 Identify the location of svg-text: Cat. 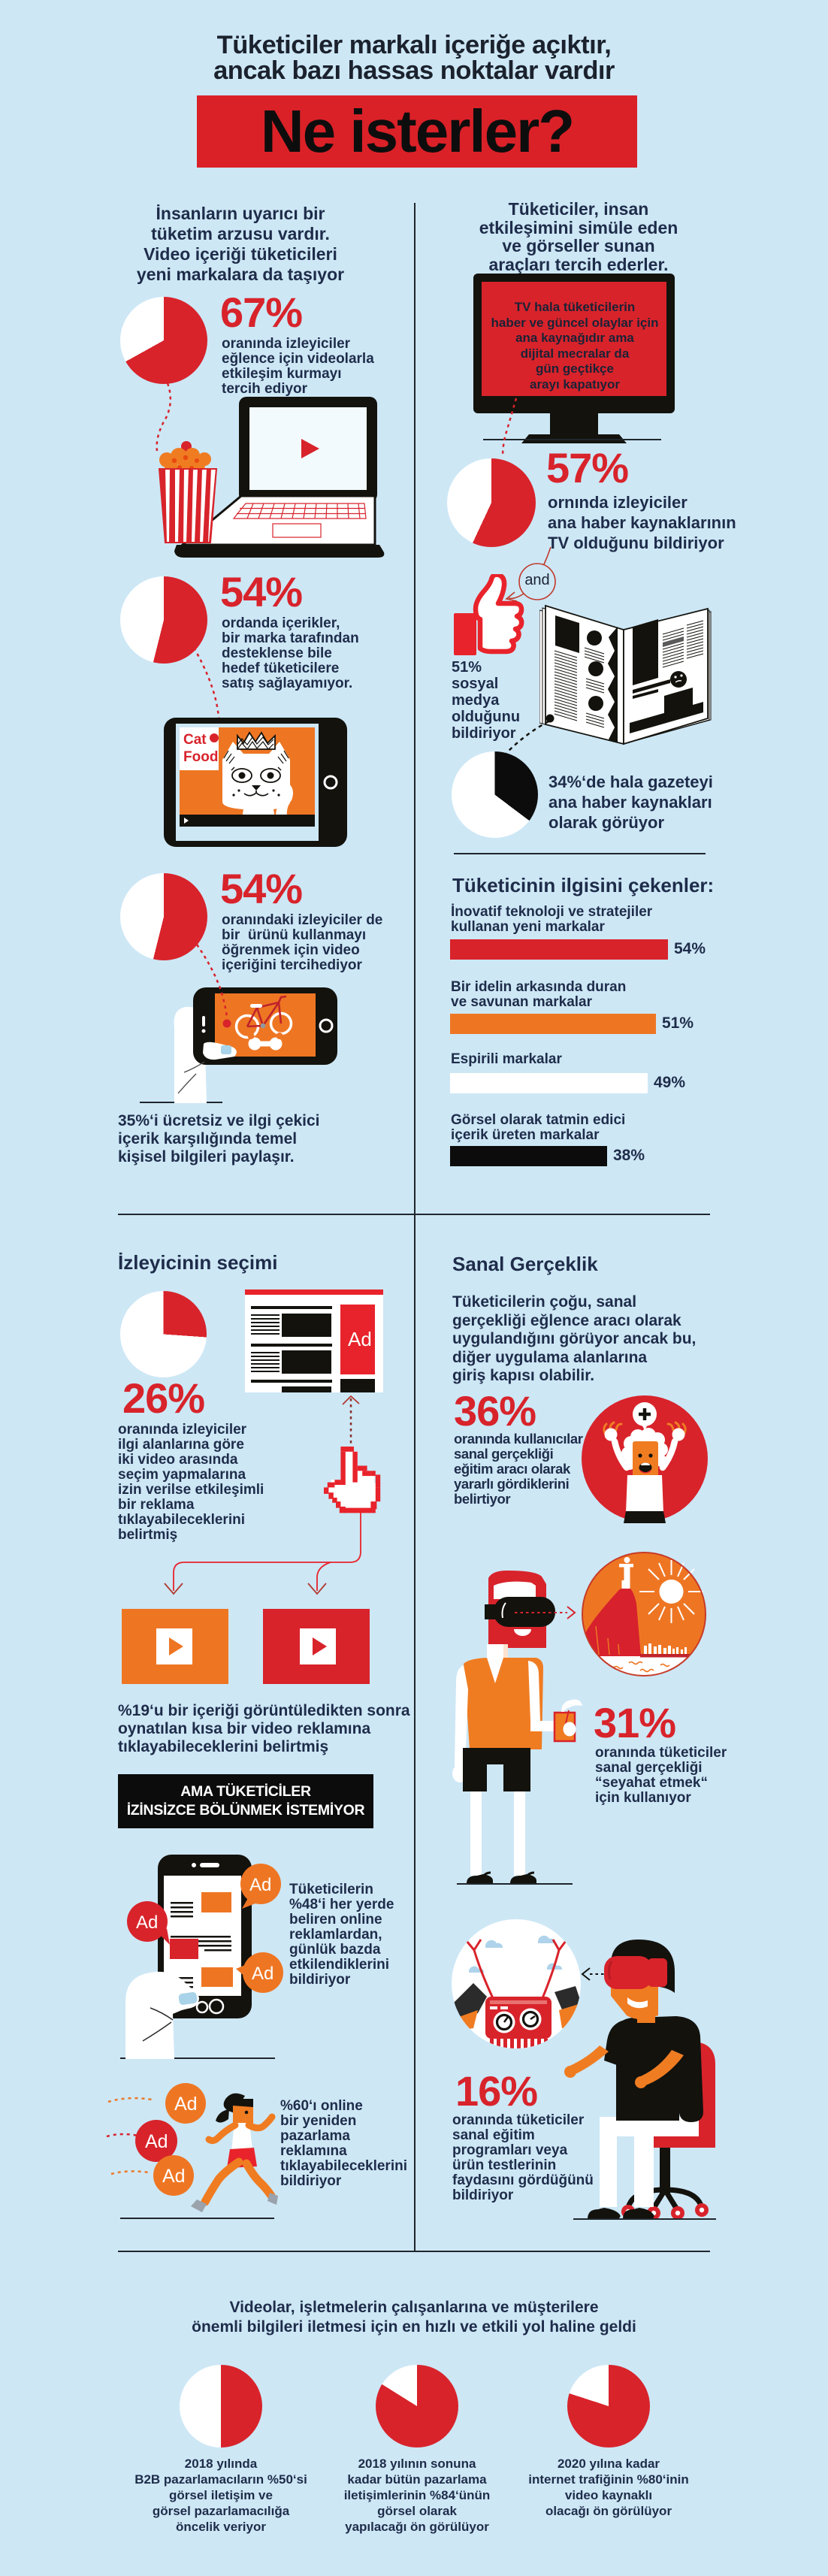
(195, 740).